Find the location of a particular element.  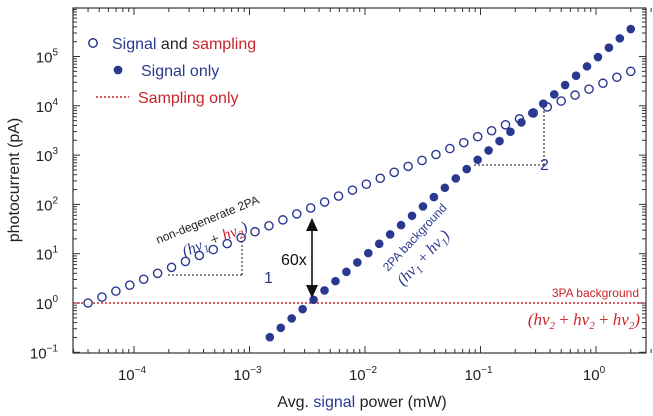

x-tick-label: 10⁻⁴ is located at coordinates (132, 374).